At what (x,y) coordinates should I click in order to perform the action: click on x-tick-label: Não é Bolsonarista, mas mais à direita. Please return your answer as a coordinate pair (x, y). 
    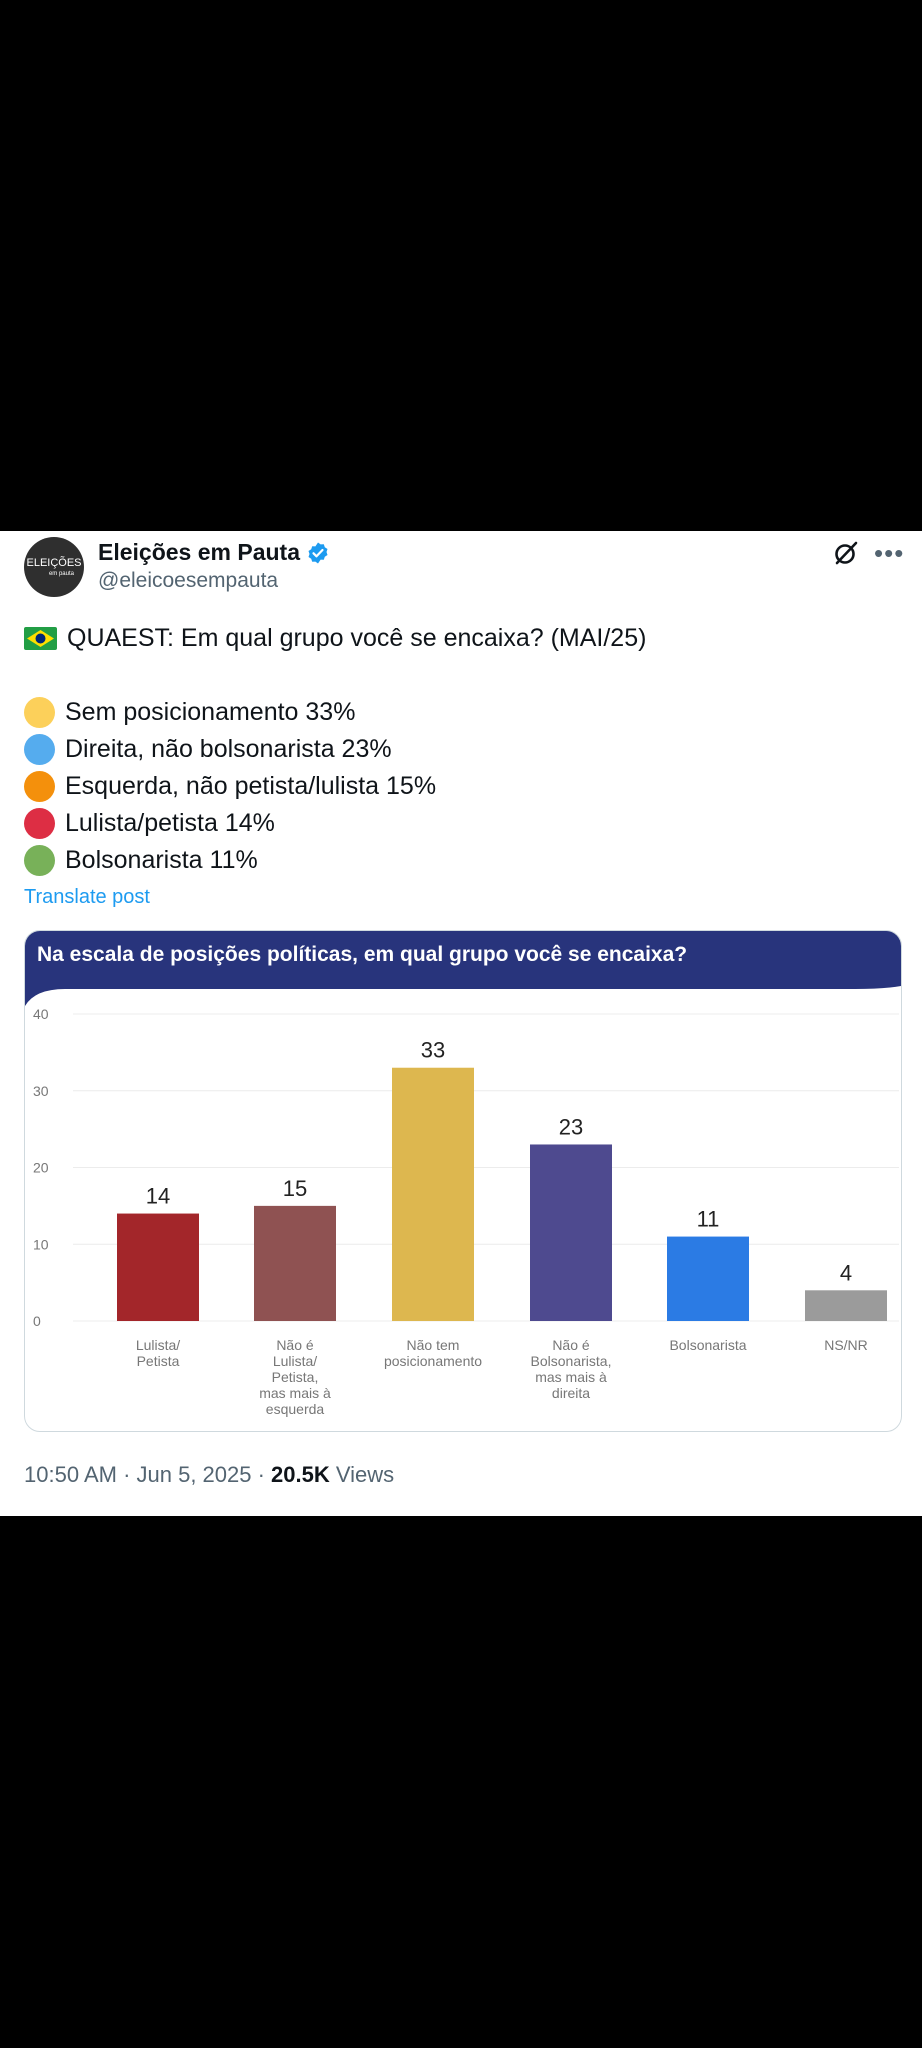
    Looking at the image, I should click on (571, 1369).